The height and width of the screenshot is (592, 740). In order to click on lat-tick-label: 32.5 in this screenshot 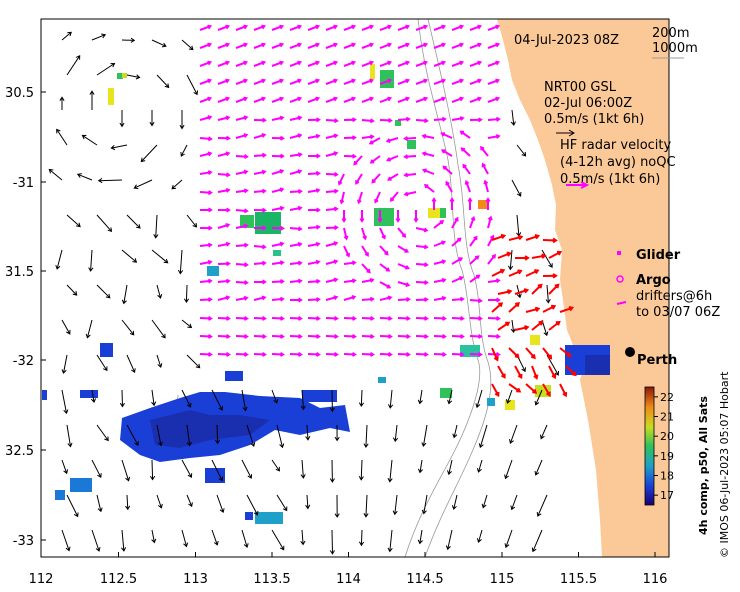, I will do `click(19, 451)`.